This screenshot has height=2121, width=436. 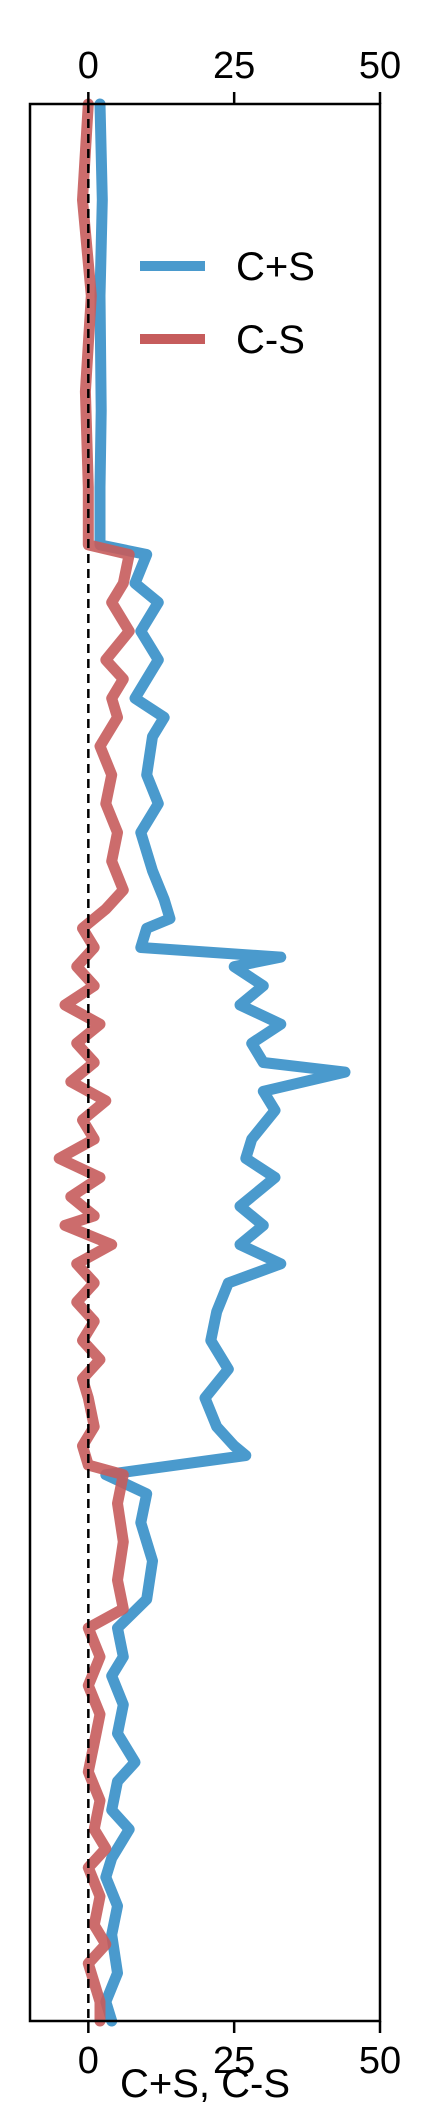 I want to click on x-tick-label-bottom-50: 50, so click(x=380, y=2061).